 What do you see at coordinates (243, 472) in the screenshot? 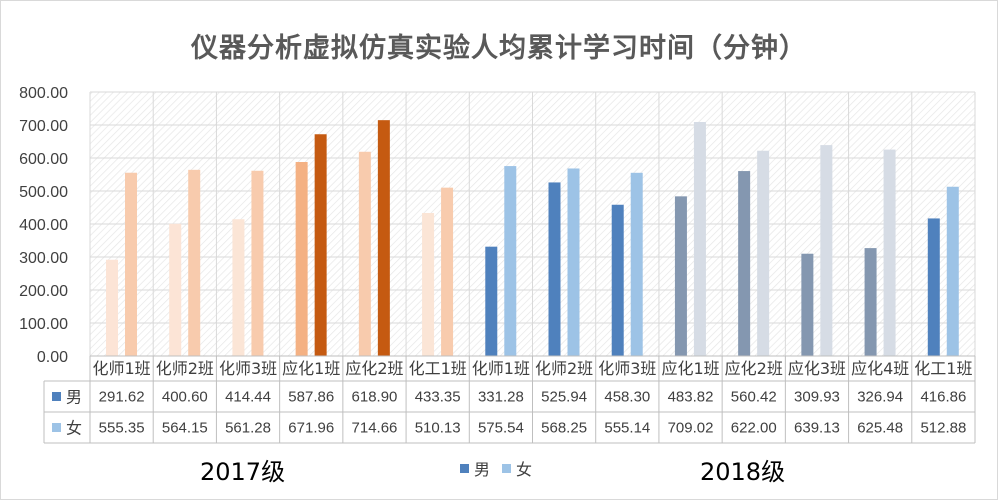
I see `year-label-2017: 2017级` at bounding box center [243, 472].